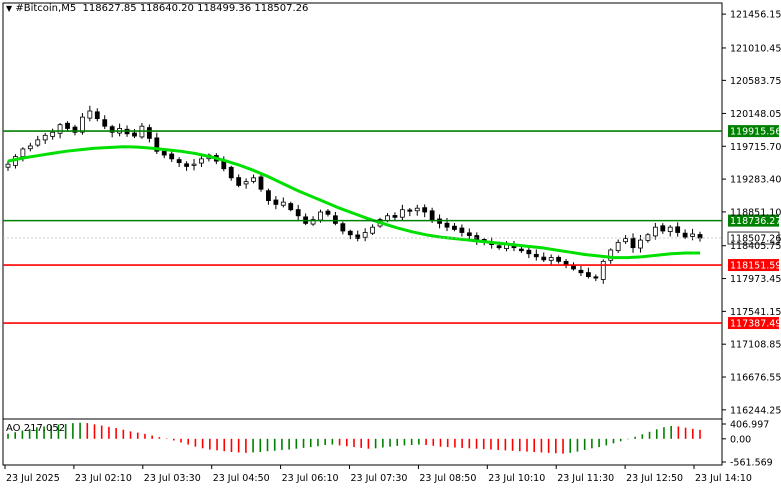  What do you see at coordinates (755, 246) in the screenshot?
I see `price-tick-label: 118405.75` at bounding box center [755, 246].